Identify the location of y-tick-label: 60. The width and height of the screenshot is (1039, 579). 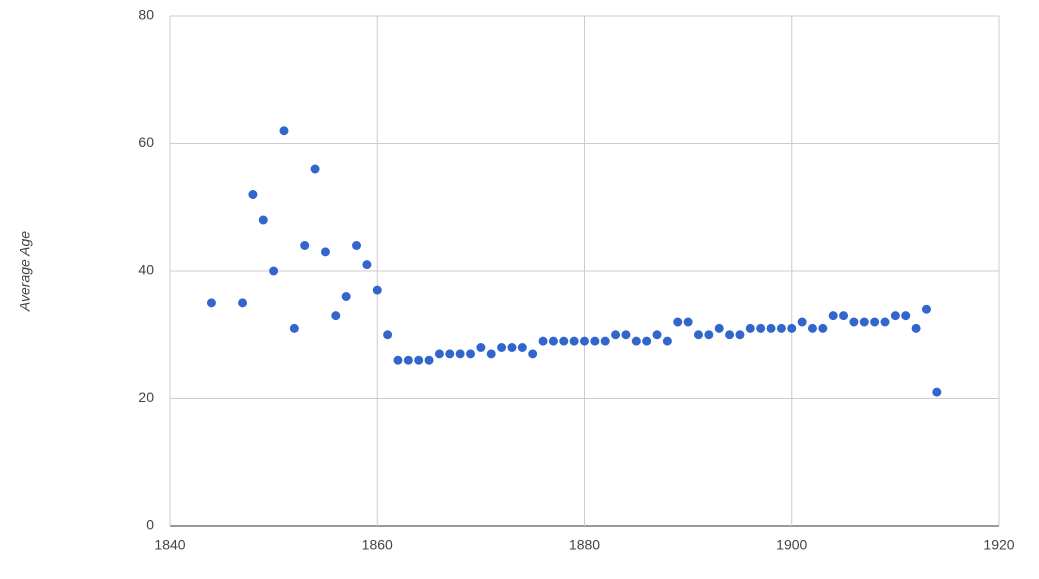
(146, 142).